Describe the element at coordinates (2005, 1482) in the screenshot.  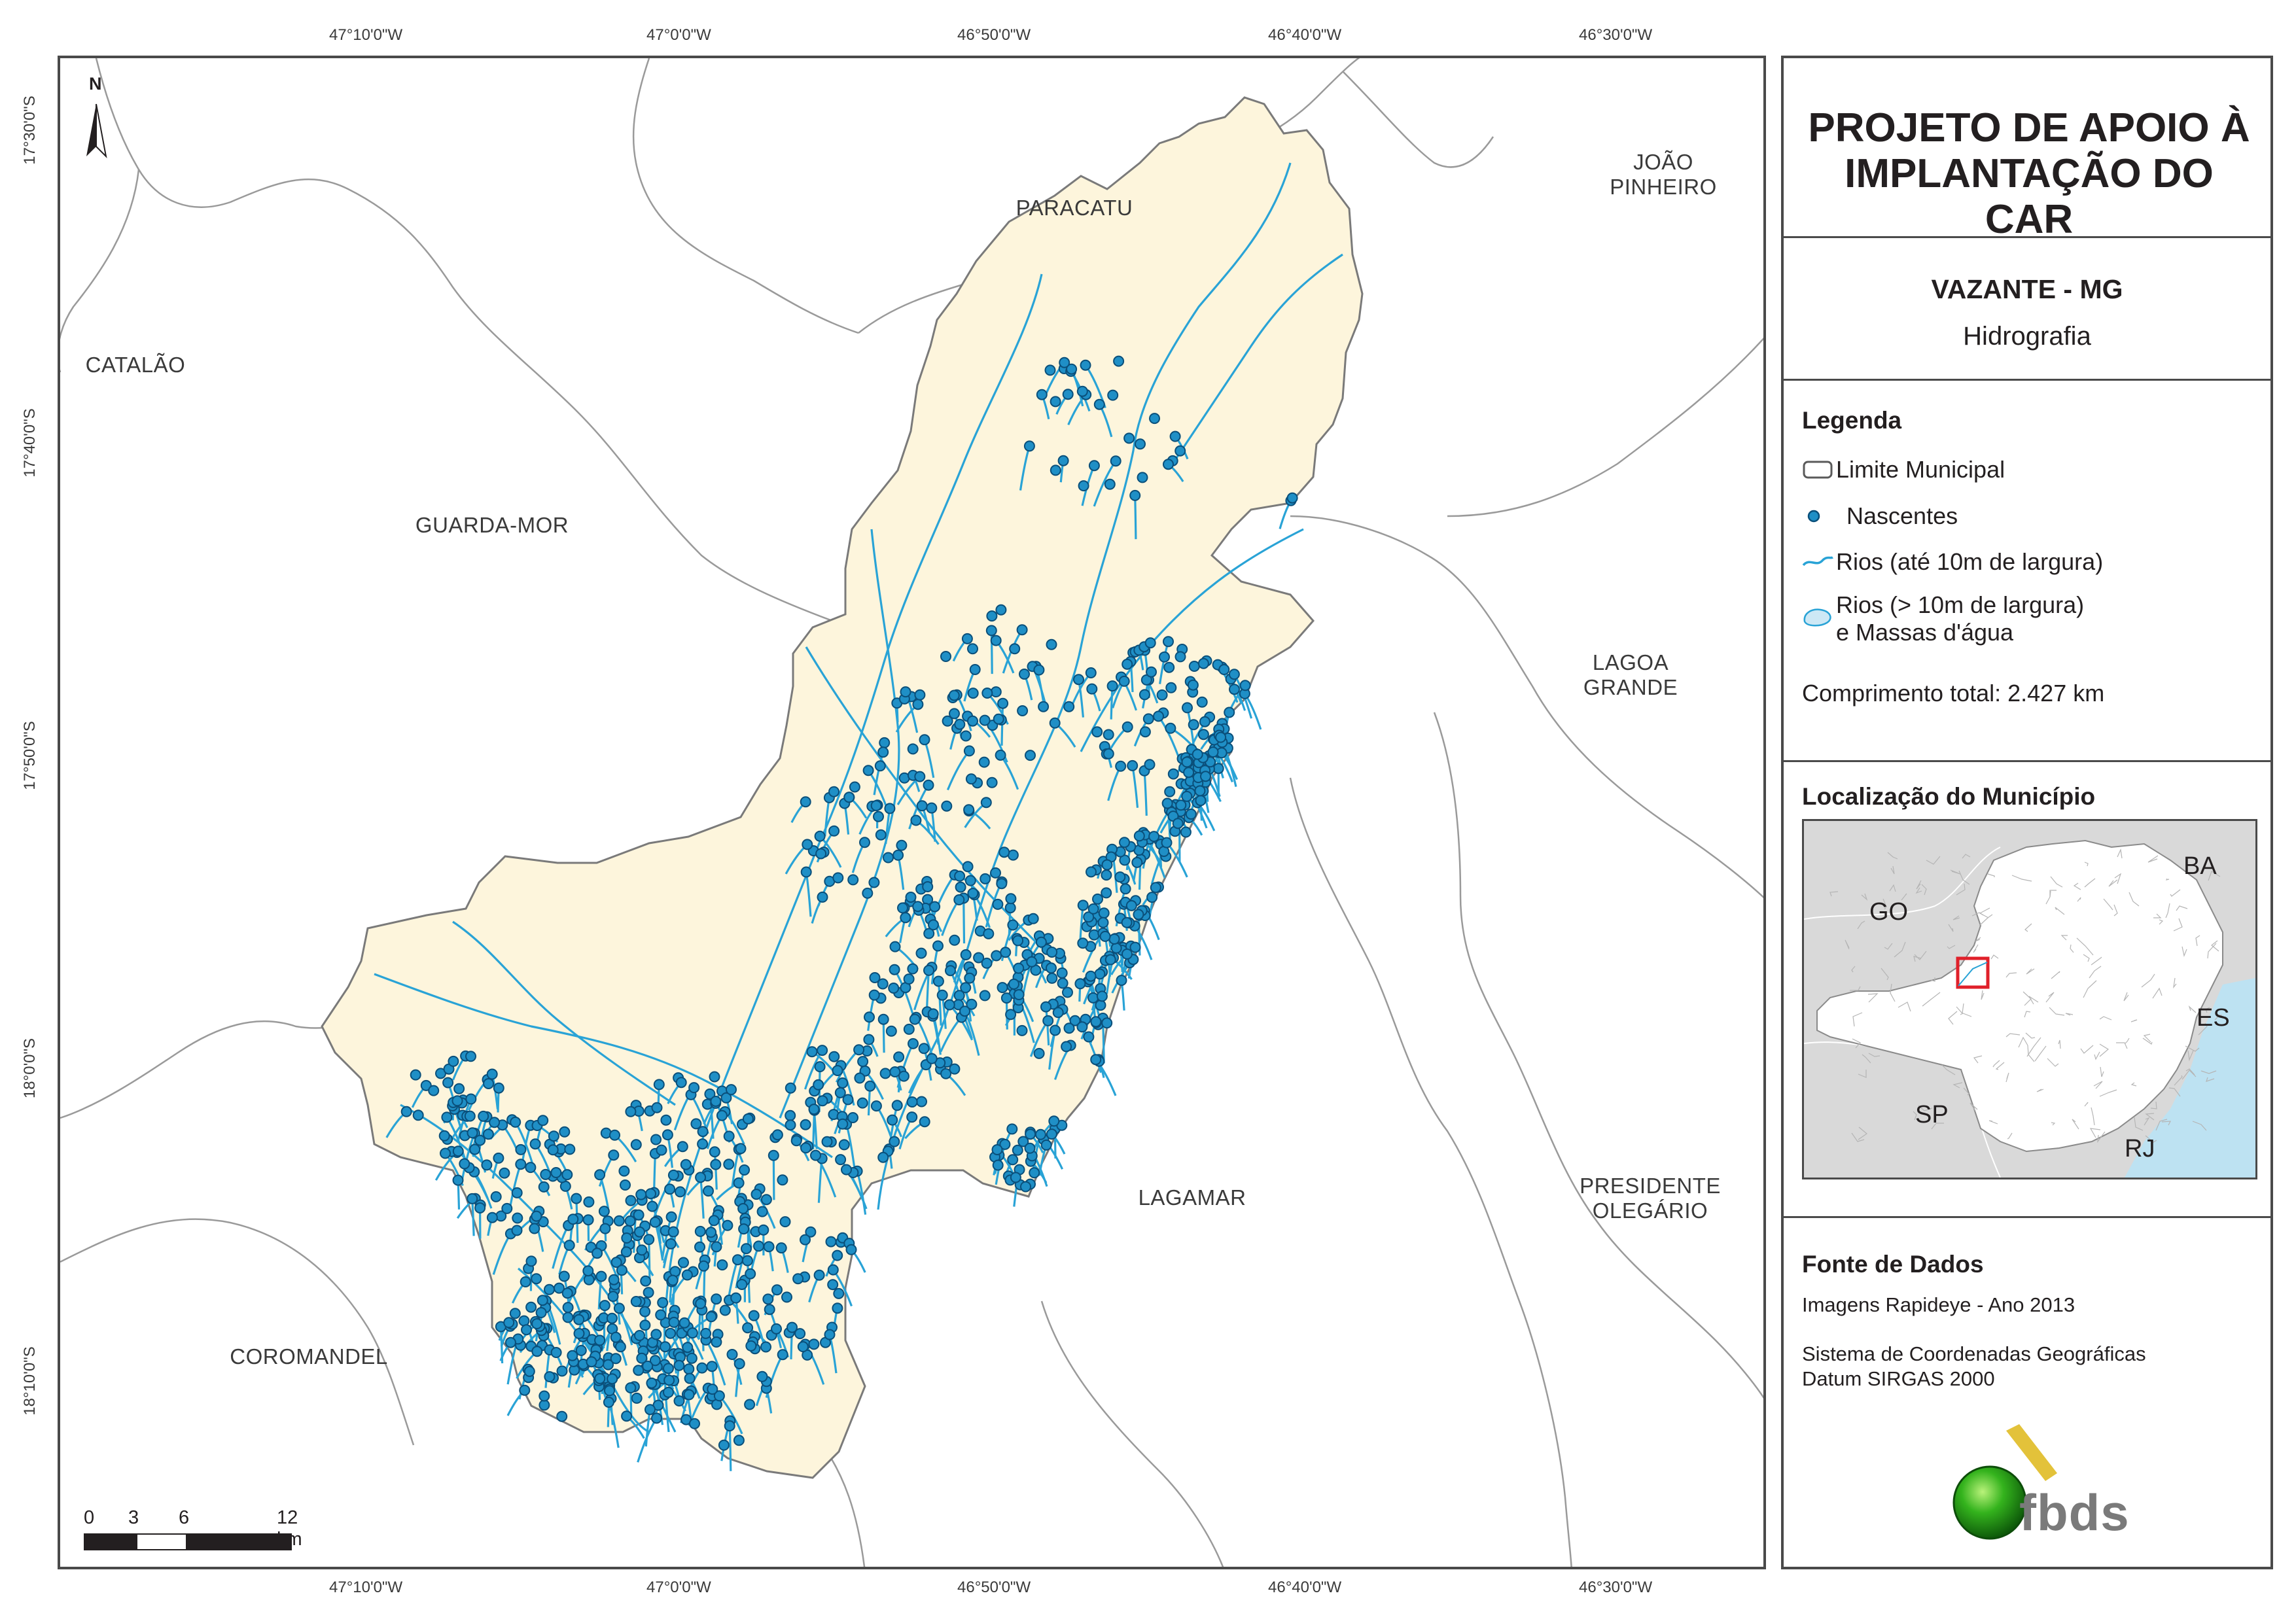
I see `fbds-logo-mark` at that location.